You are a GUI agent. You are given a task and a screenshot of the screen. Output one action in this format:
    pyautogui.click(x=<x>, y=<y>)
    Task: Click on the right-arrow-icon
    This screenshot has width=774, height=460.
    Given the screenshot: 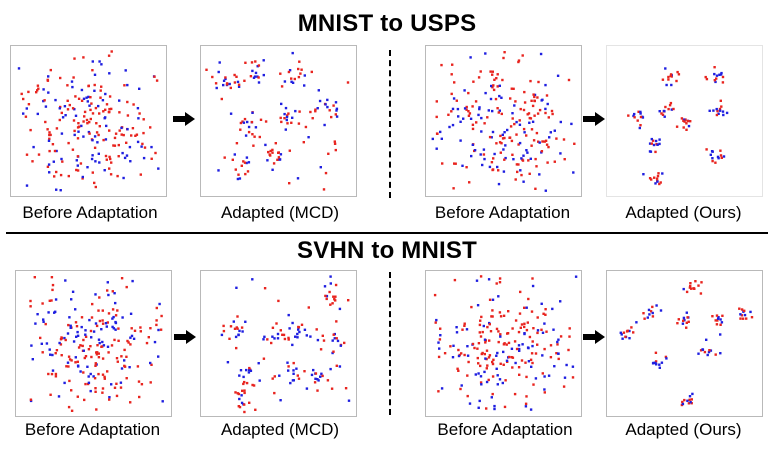 What is the action you would take?
    pyautogui.click(x=594, y=119)
    